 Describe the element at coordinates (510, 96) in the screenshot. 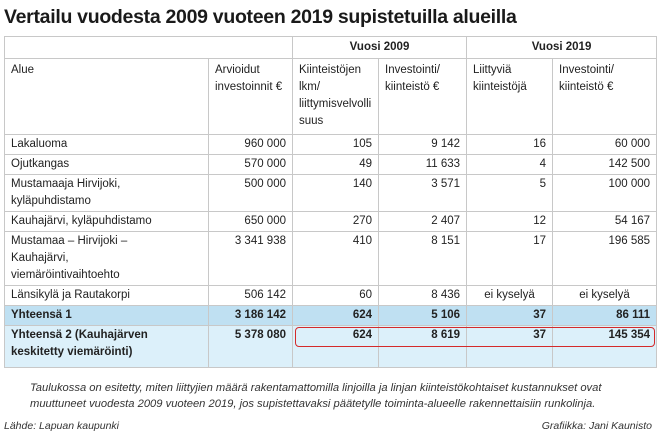

I see `column-header: Liittyviä kiinteistöjä` at that location.